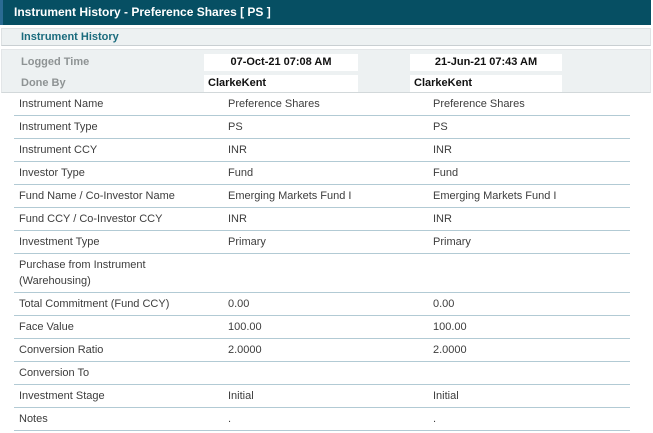 This screenshot has width=653, height=433. I want to click on row-value-2: Primary, so click(452, 242).